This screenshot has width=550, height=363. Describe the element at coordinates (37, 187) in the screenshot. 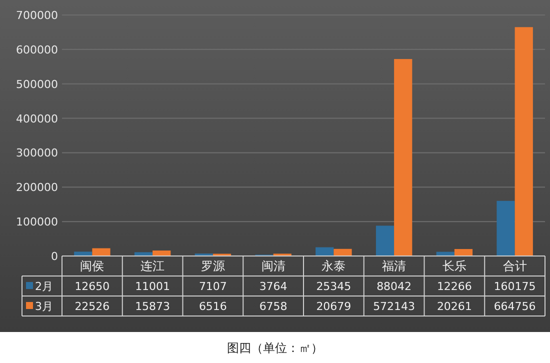

I see `y-tick-label: 200000` at that location.